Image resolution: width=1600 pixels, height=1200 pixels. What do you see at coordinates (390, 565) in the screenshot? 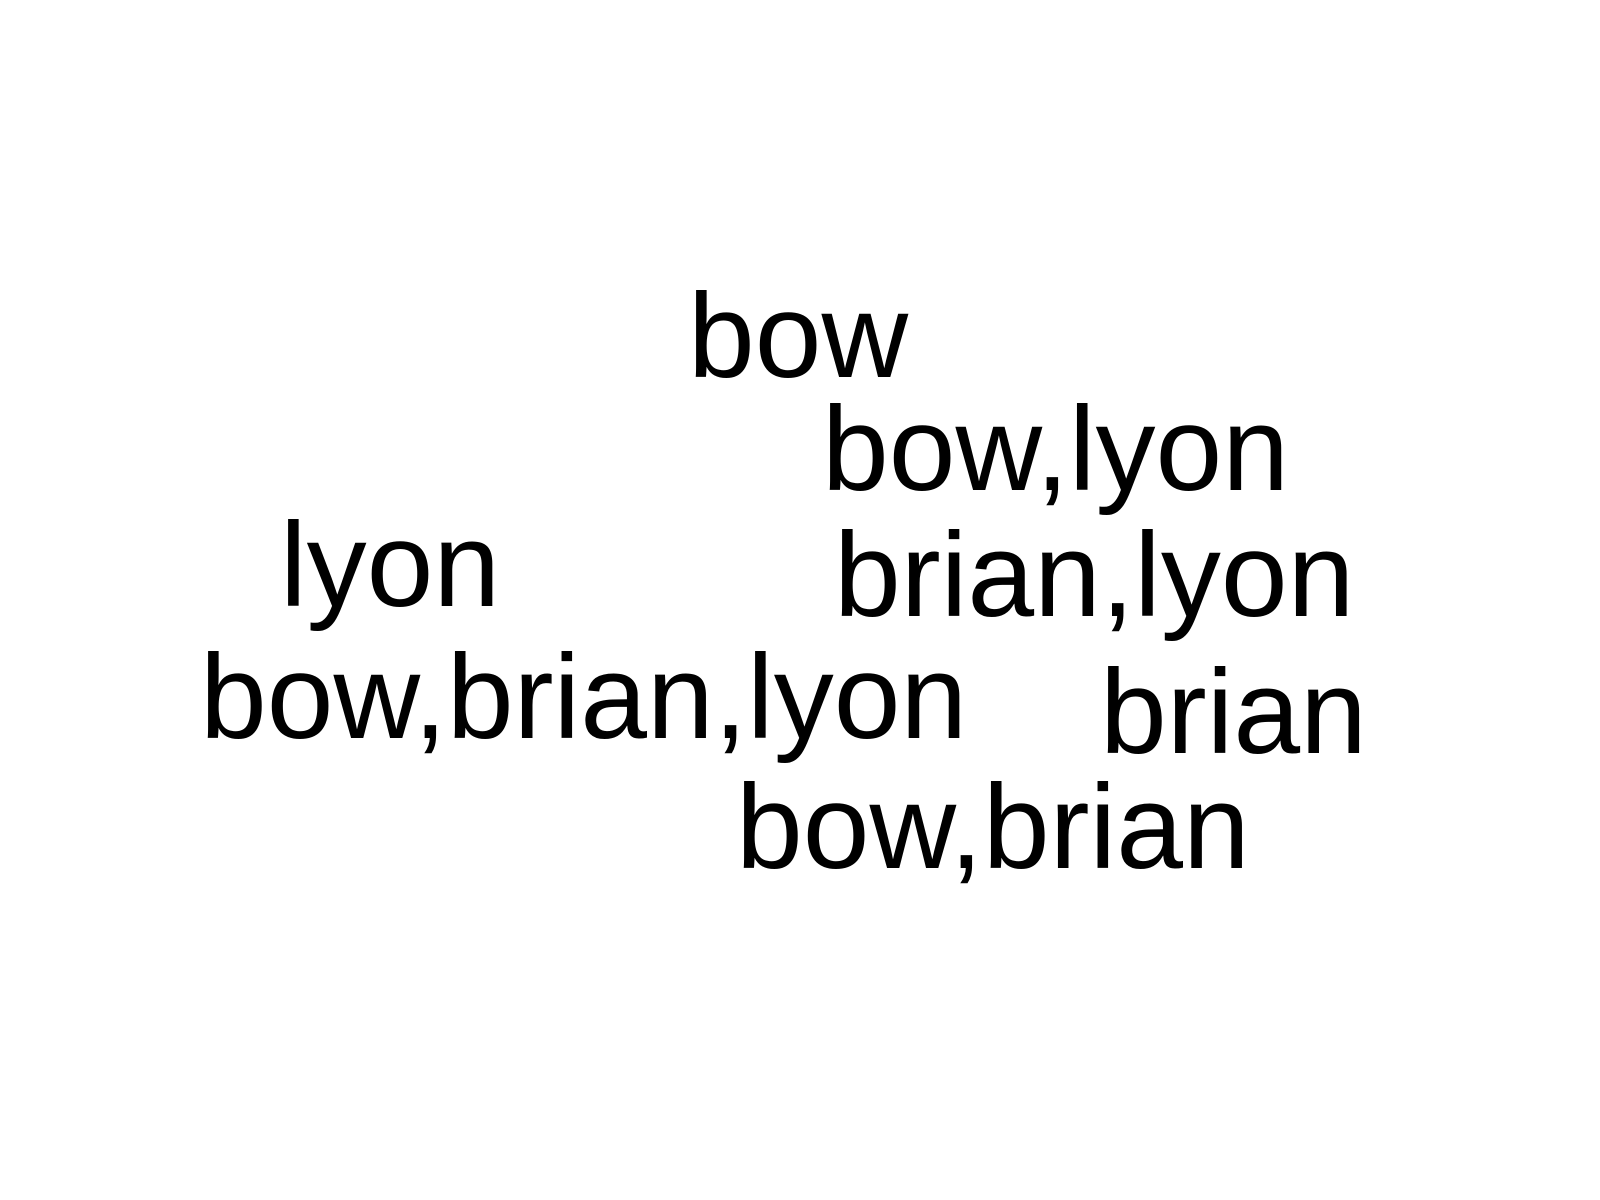
I see `word-label: lyon` at bounding box center [390, 565].